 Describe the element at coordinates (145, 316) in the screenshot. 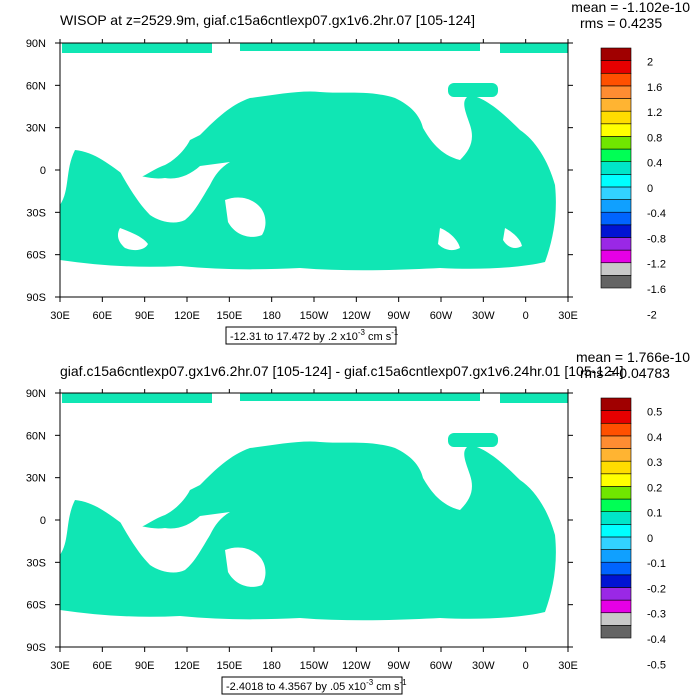

I see `x-tick-label: 90E` at that location.